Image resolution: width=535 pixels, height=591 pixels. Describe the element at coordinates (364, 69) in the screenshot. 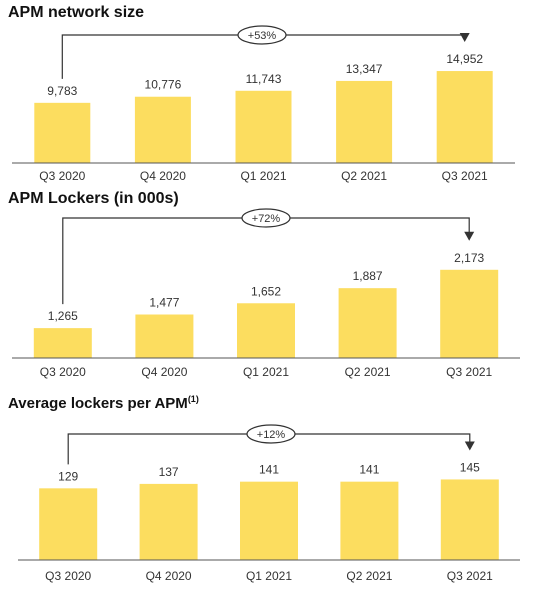

I see `data-label: 13,347` at that location.